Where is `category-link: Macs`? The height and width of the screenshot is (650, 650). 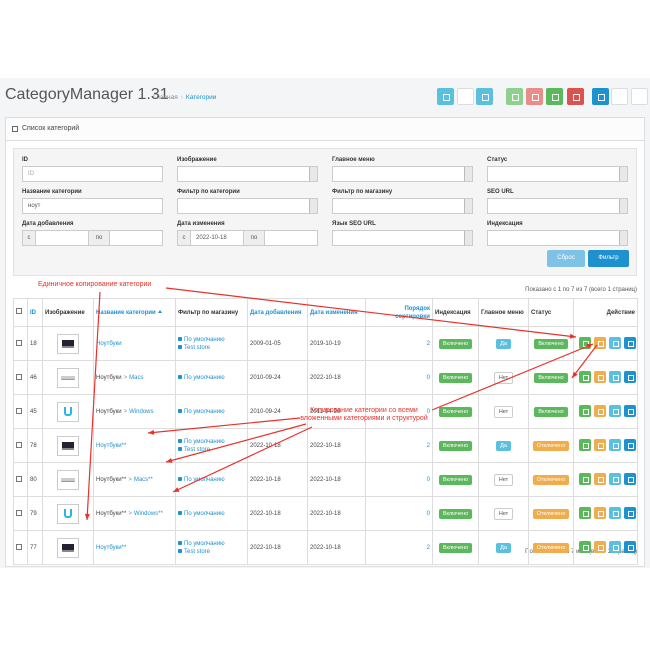
category-link: Macs is located at coordinates (136, 377).